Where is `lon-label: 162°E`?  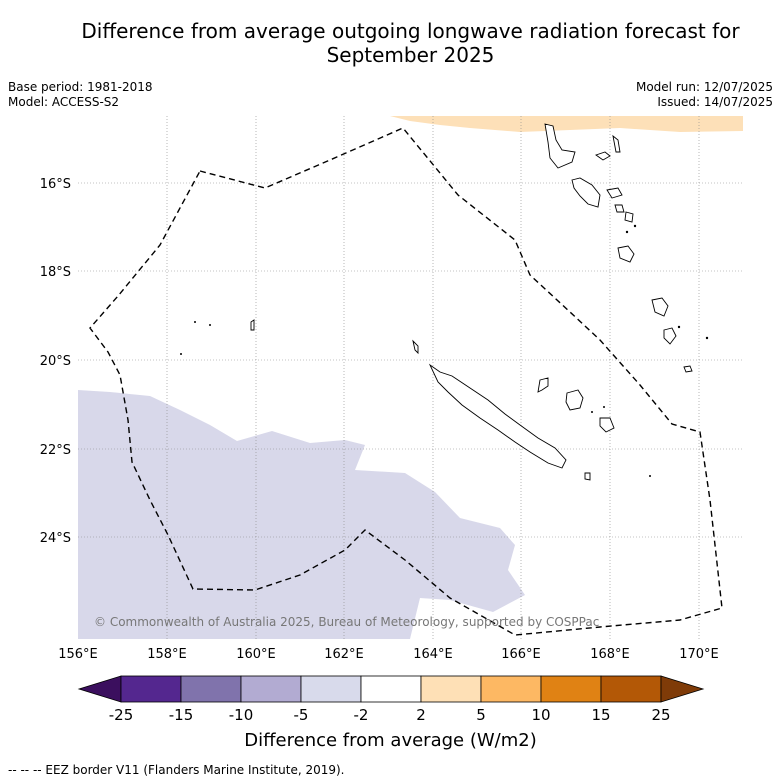 lon-label: 162°E is located at coordinates (344, 654).